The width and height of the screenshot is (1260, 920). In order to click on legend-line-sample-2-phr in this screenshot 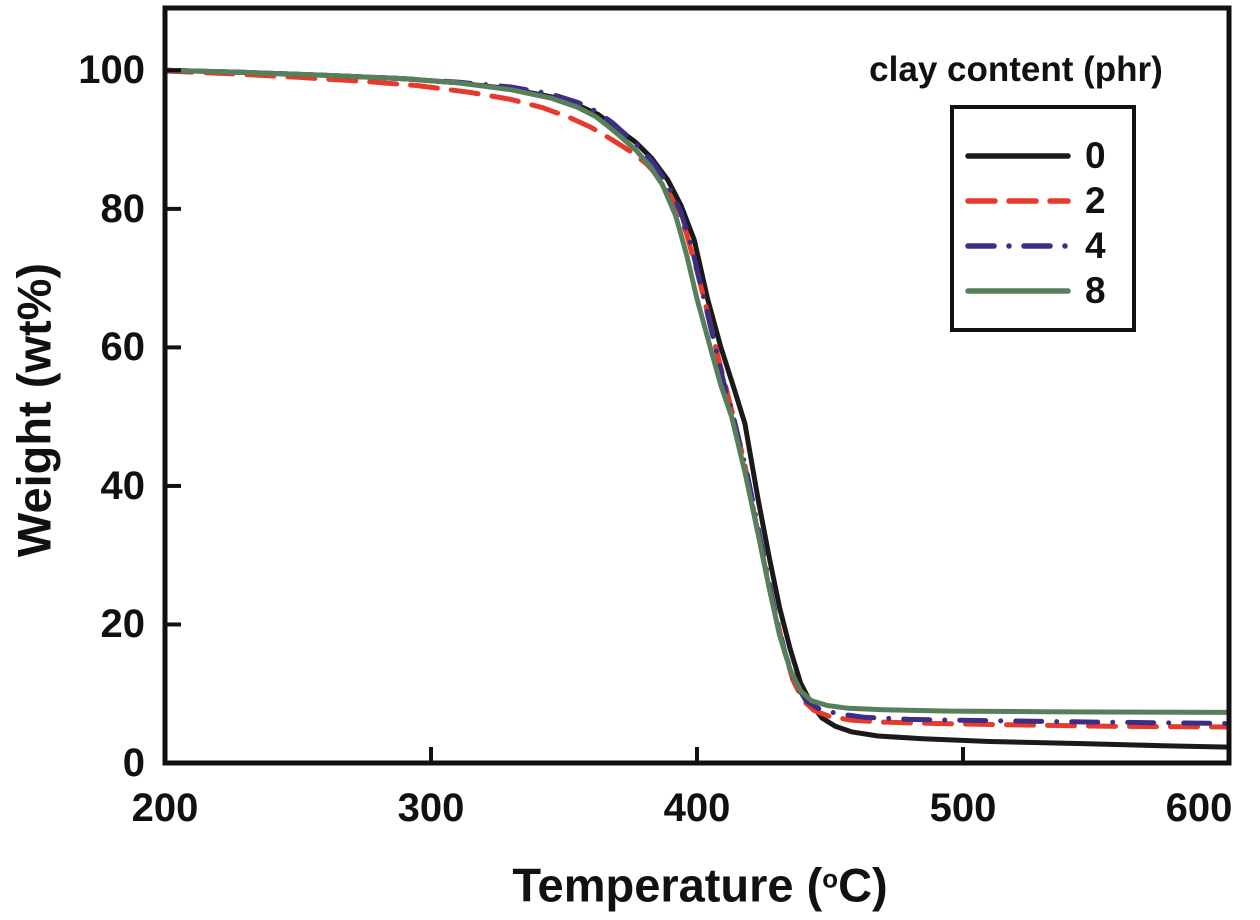, I will do `click(1018, 201)`.